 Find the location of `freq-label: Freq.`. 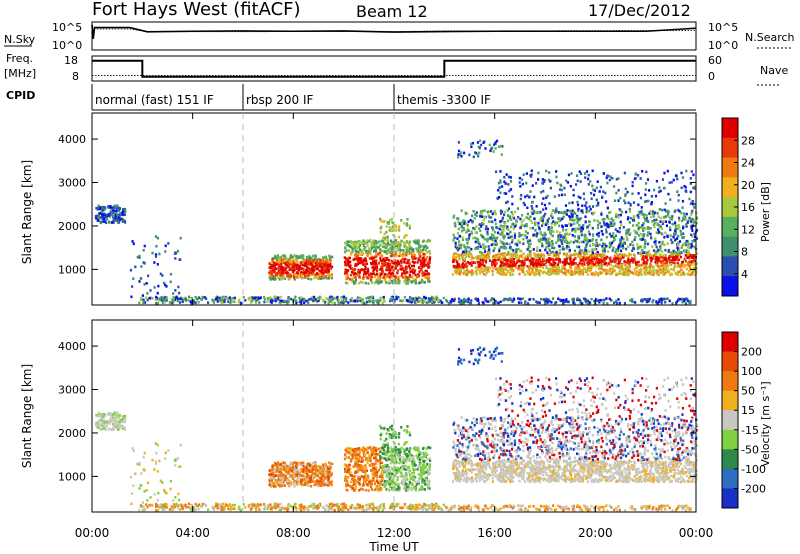

freq-label: Freq. is located at coordinates (19, 58).